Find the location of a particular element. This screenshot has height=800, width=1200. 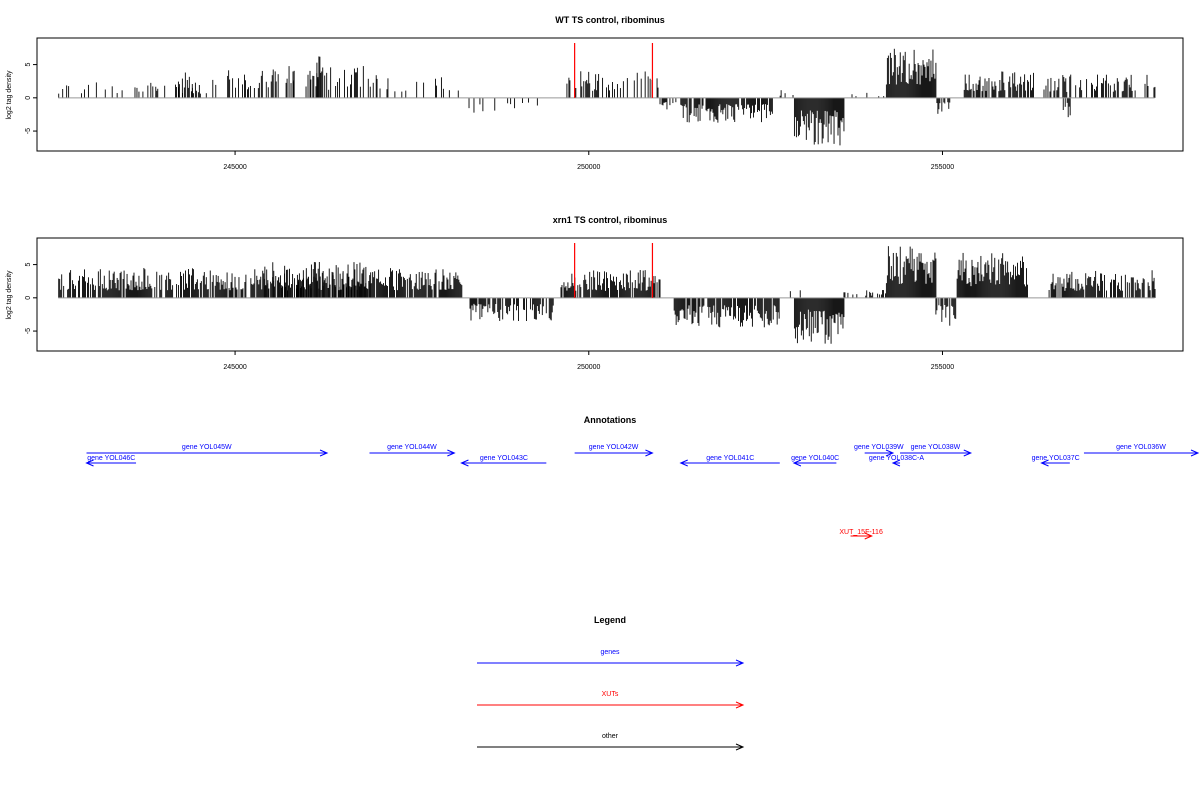

feature-label: gene YOL042W is located at coordinates (614, 447).